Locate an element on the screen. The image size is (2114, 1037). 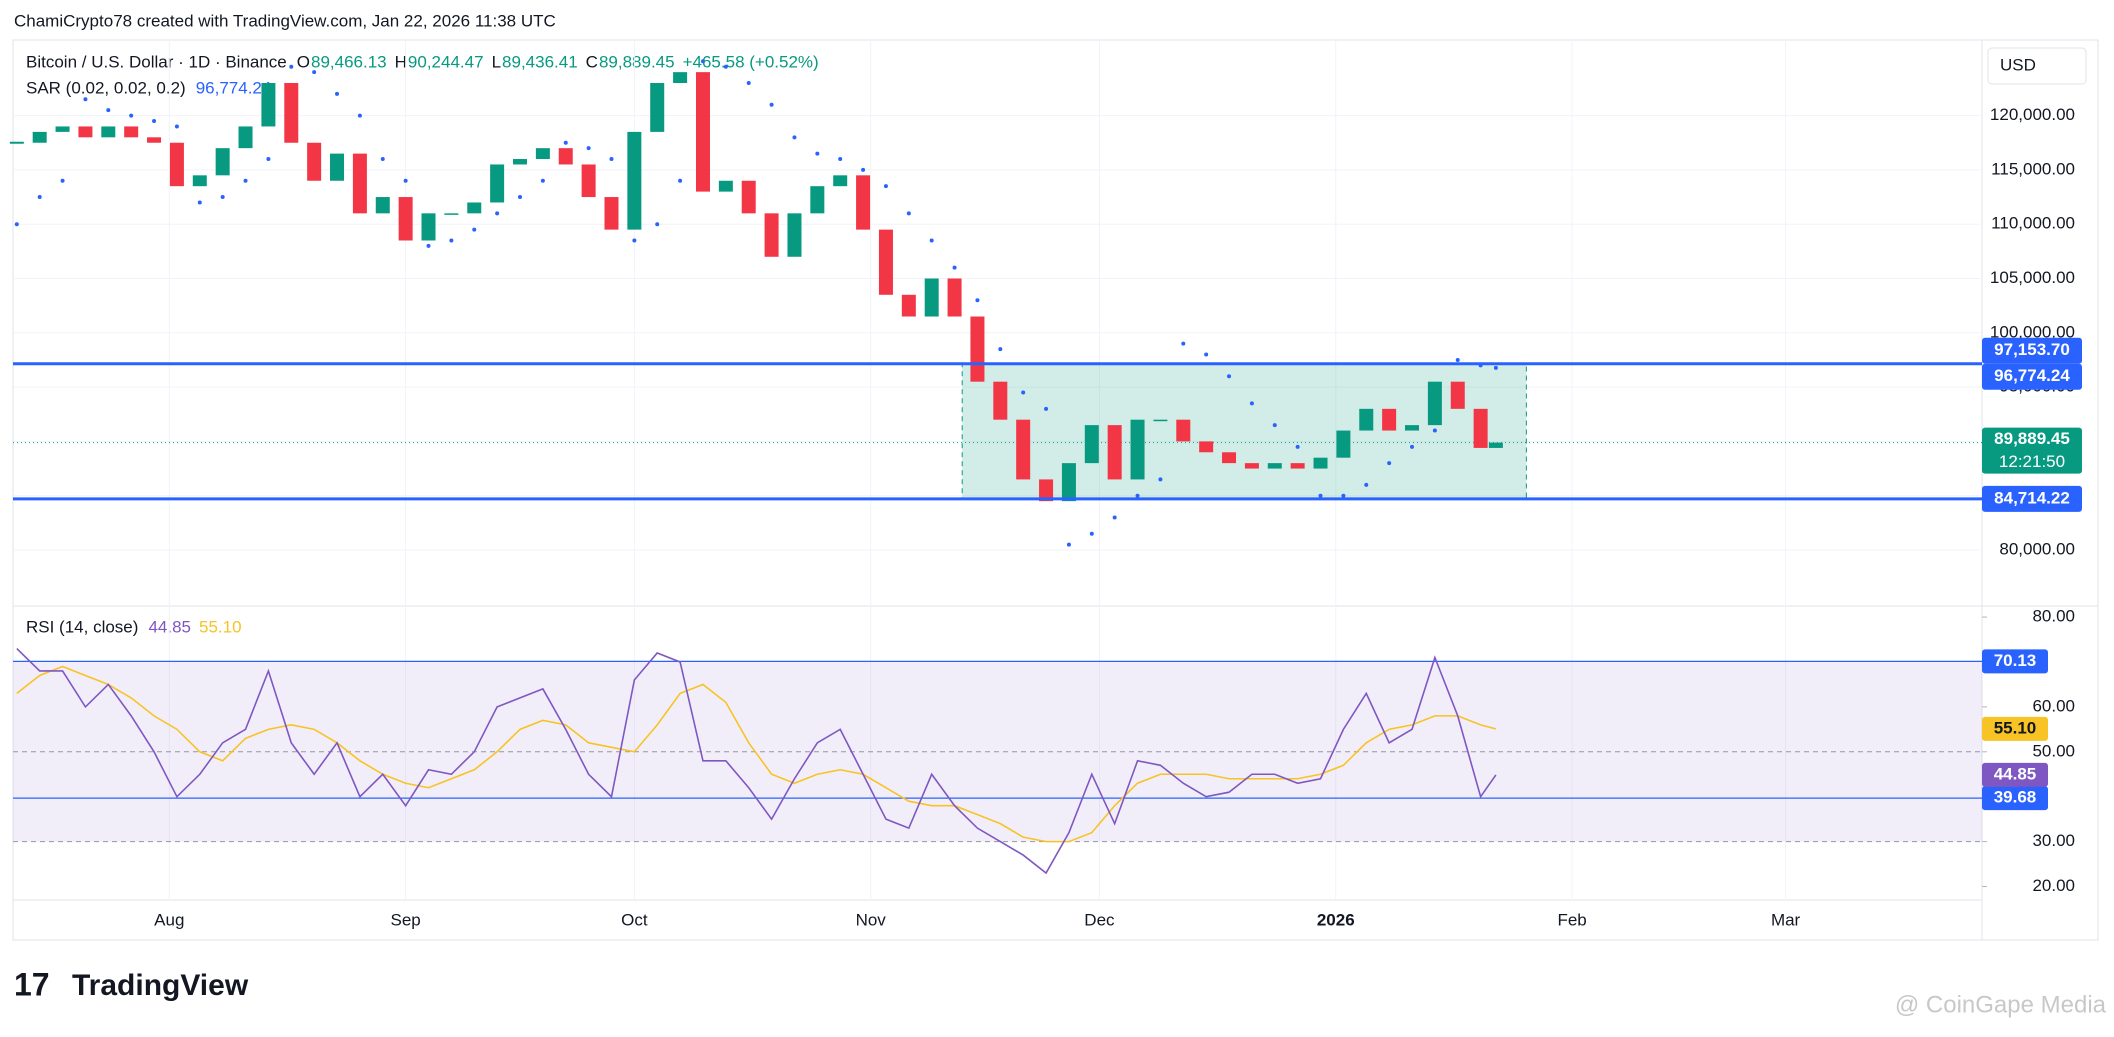
level-label: 84,714.22 is located at coordinates (2032, 497).